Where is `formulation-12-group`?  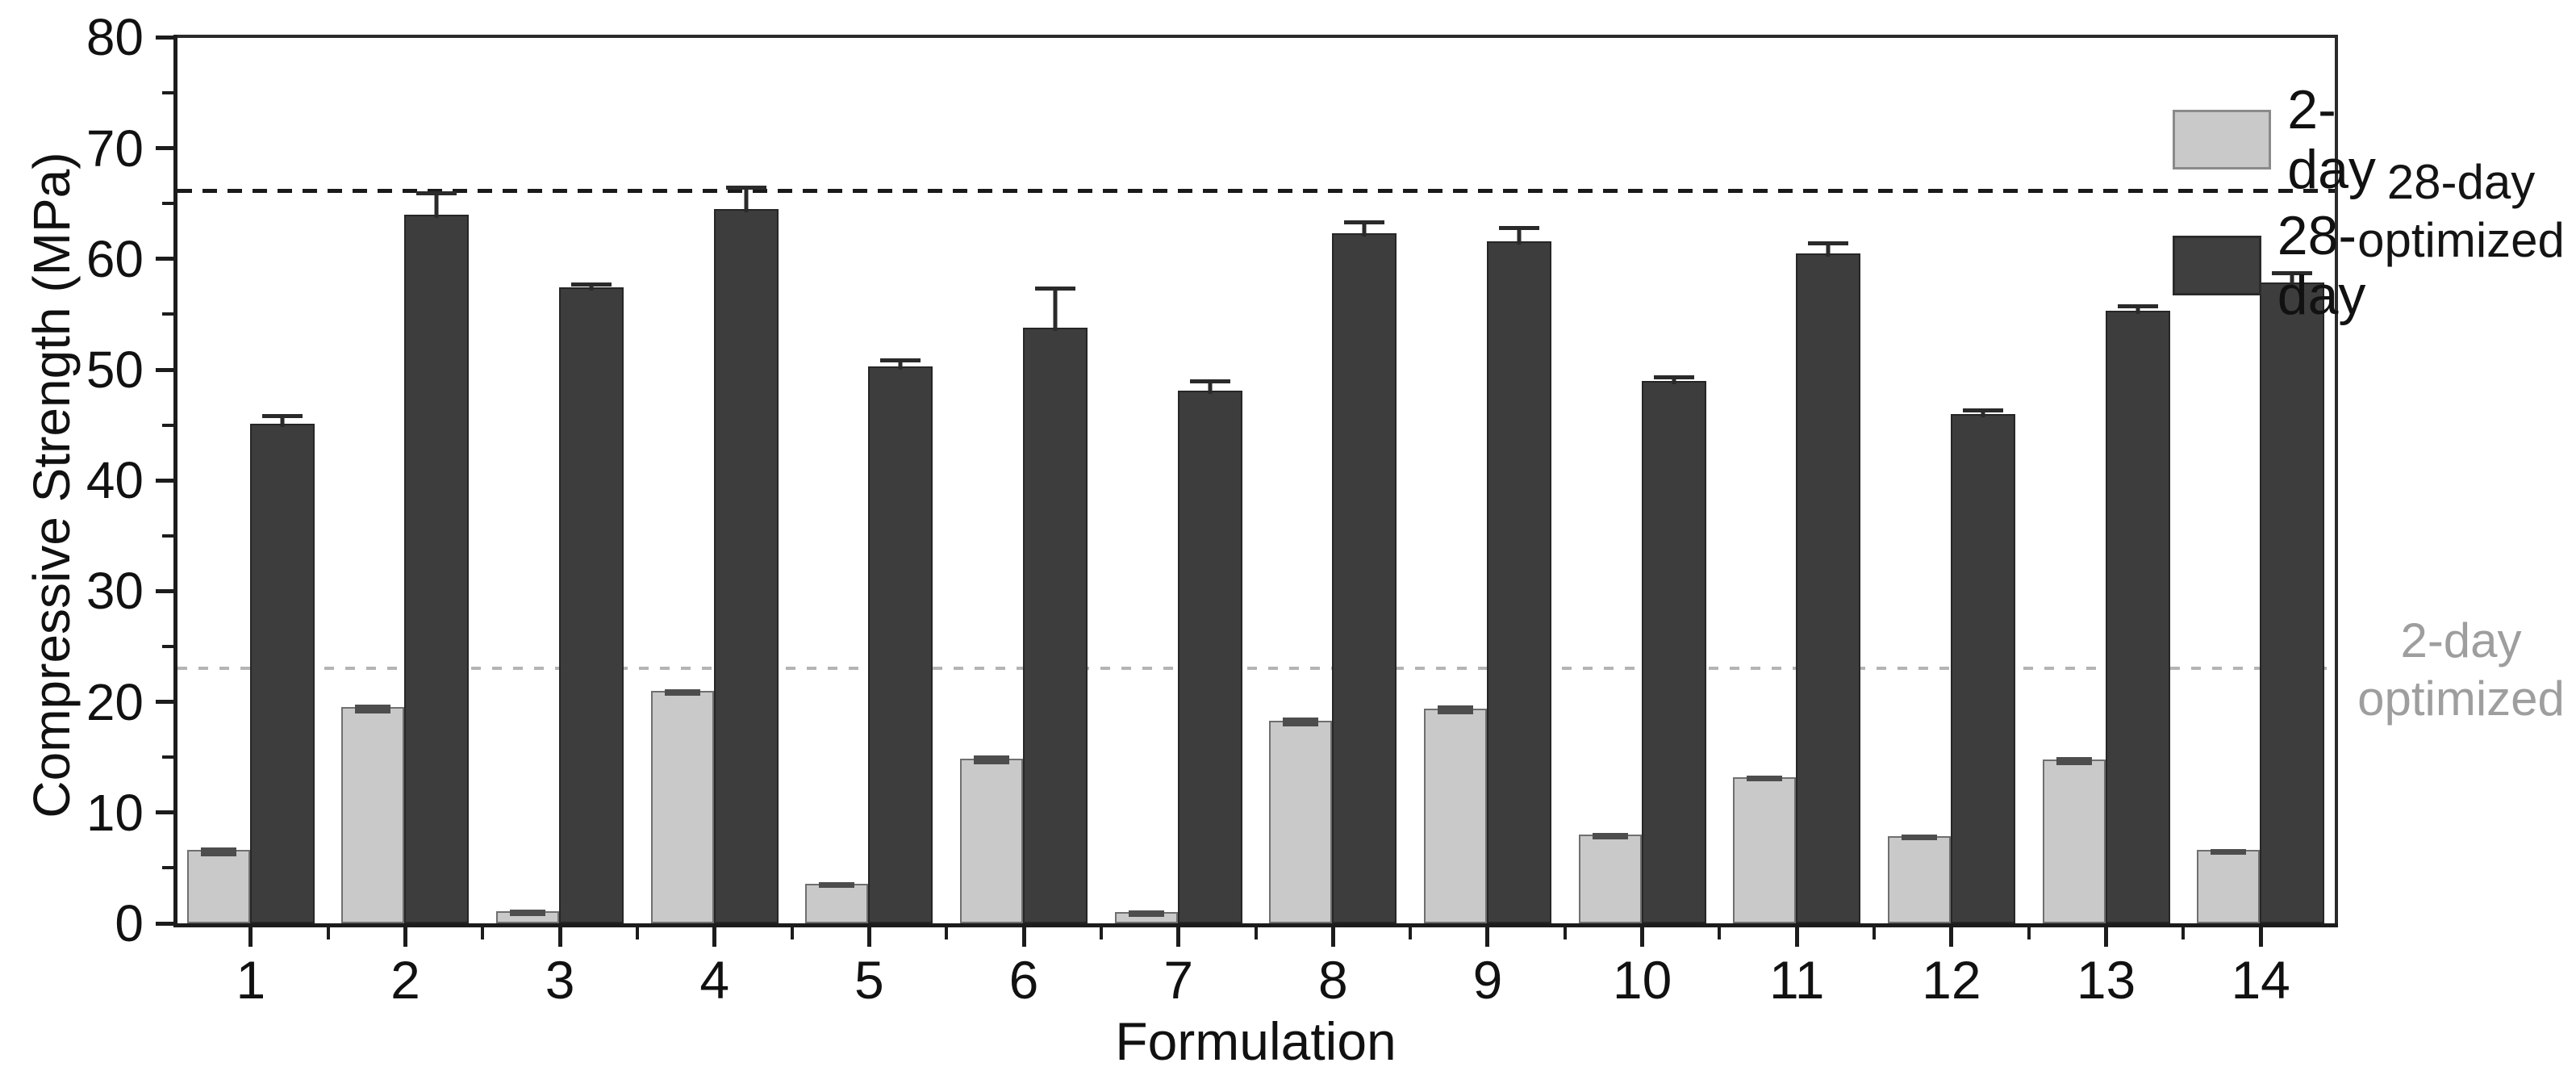 formulation-12-group is located at coordinates (1951, 480).